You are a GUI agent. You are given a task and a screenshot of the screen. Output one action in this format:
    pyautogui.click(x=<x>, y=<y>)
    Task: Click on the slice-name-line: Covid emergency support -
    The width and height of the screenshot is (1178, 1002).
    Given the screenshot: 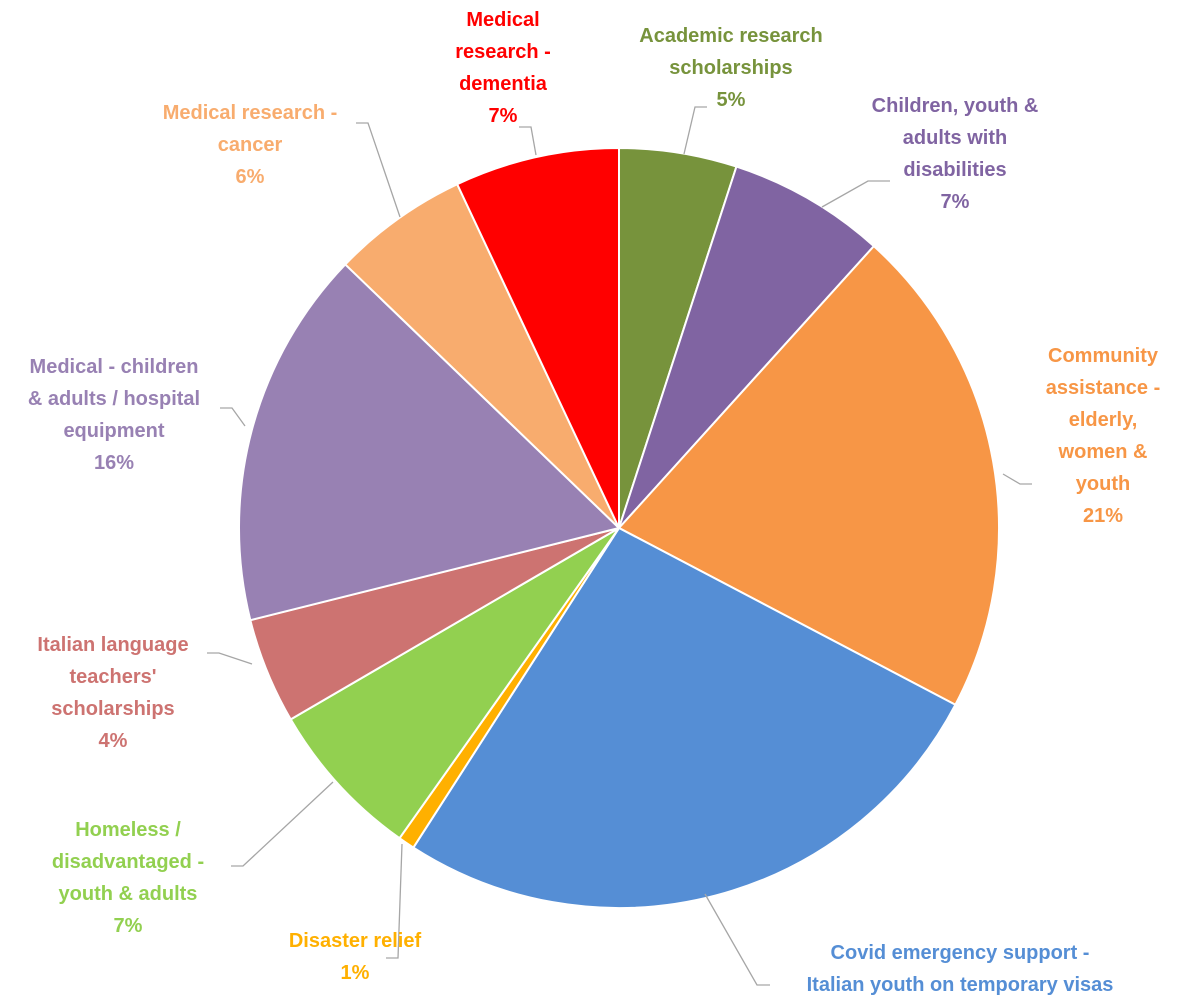 What is the action you would take?
    pyautogui.click(x=960, y=953)
    